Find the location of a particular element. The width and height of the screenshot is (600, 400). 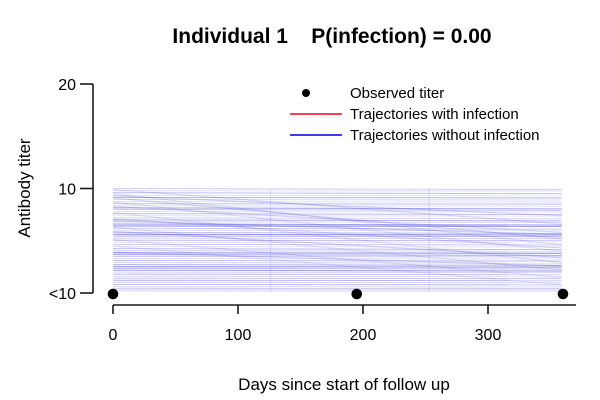

y-tick-label: 20 is located at coordinates (67, 85).